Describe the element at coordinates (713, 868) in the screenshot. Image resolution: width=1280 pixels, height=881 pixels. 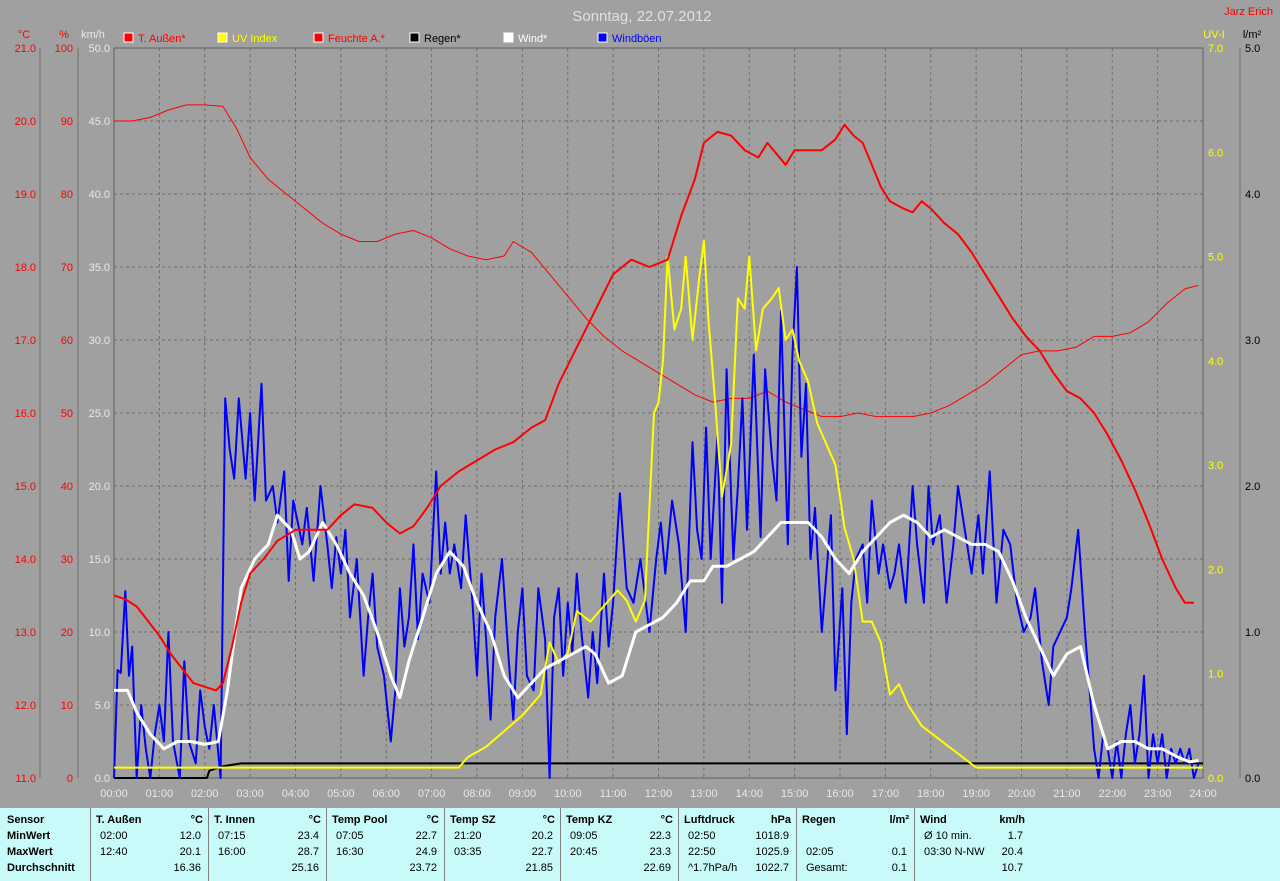
I see `stats-time: ^1.7hPa/h` at that location.